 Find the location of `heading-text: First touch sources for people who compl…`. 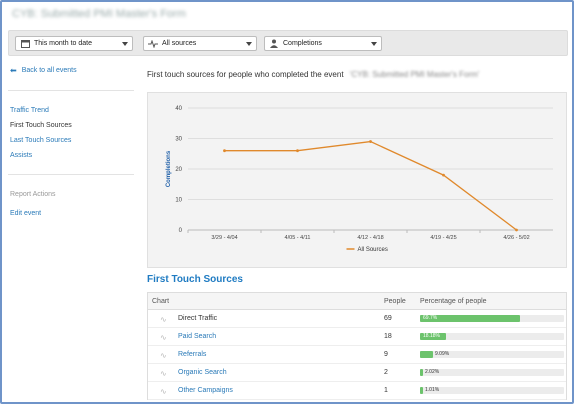

heading-text: First touch sources for people who compl… is located at coordinates (245, 74).